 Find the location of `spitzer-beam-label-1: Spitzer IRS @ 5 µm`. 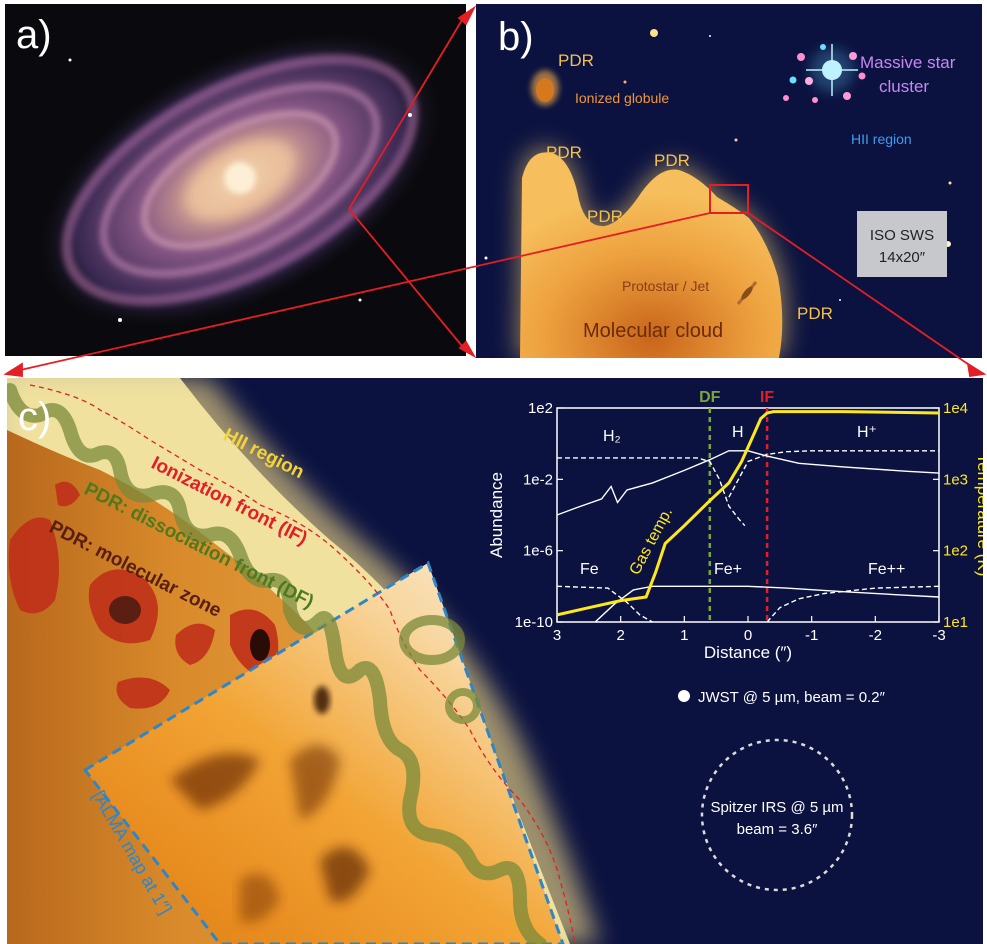

spitzer-beam-label-1: Spitzer IRS @ 5 µm is located at coordinates (776, 807).